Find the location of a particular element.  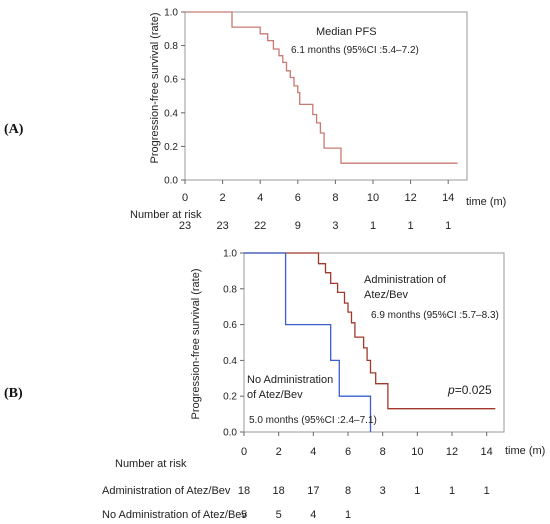

risk-row-label-atez-bev: Administration of Atez/Bev is located at coordinates (166, 491).